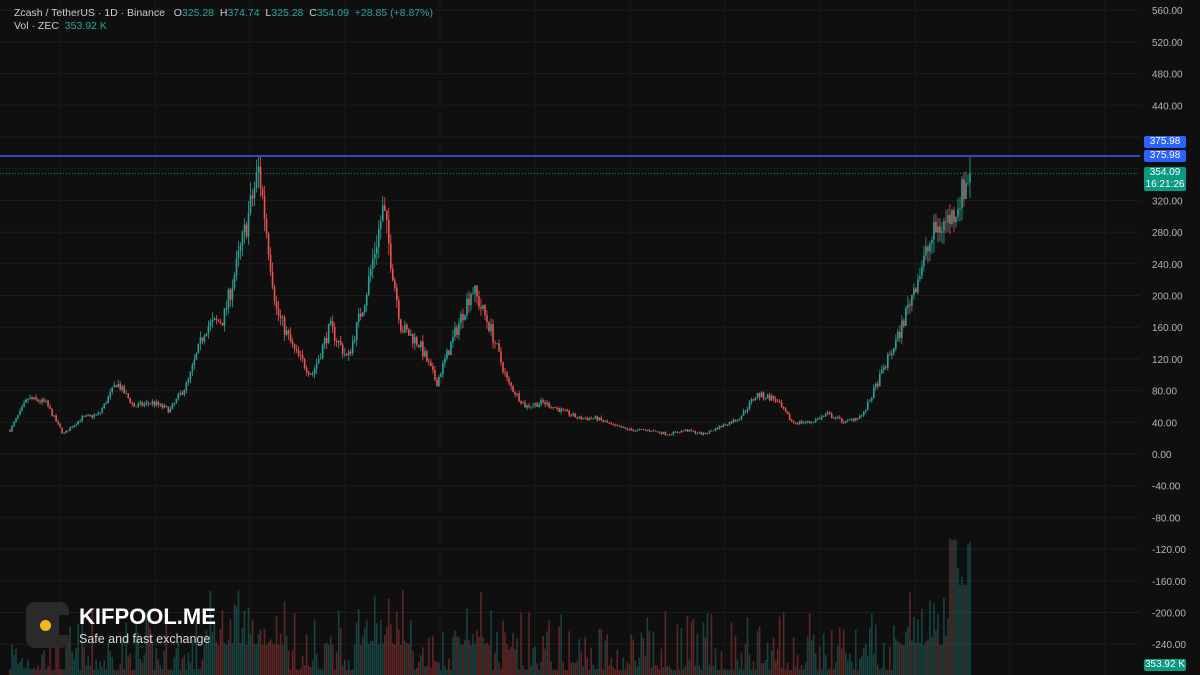  What do you see at coordinates (121, 625) in the screenshot?
I see `kifpool-logo: KIFPOOL.ME Safe and fast exchange` at bounding box center [121, 625].